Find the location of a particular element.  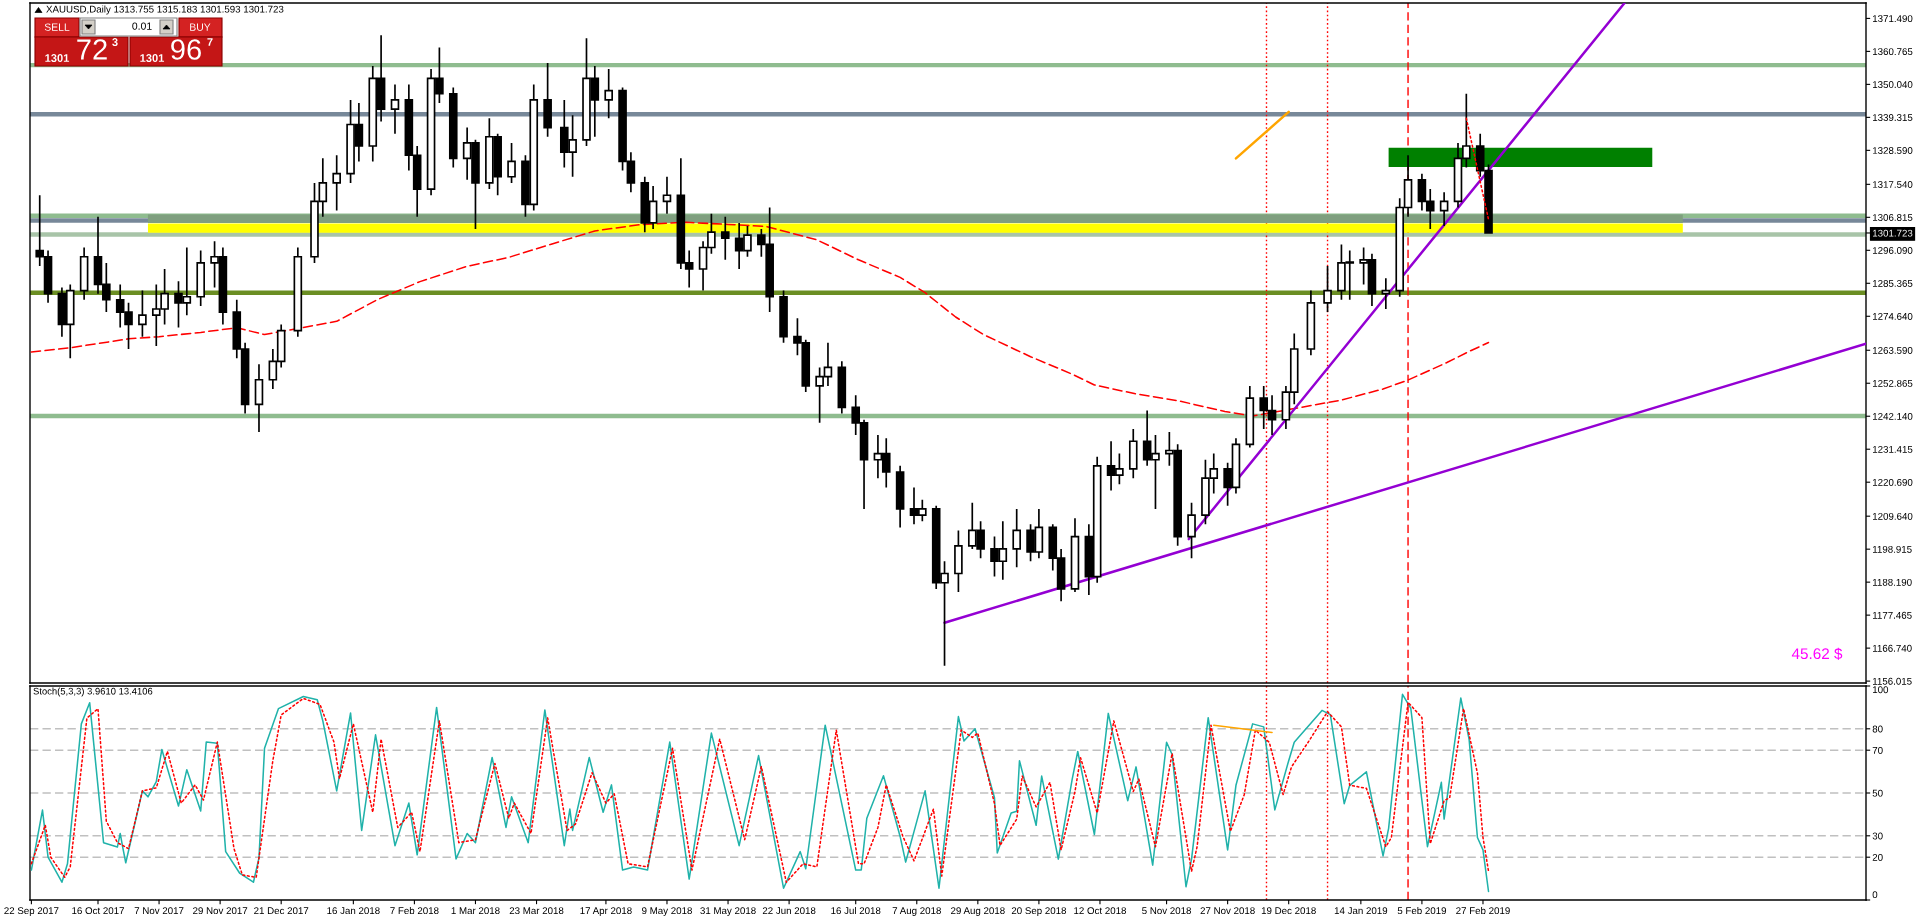

x-tick-label: 29 Nov 2017 is located at coordinates (220, 911).